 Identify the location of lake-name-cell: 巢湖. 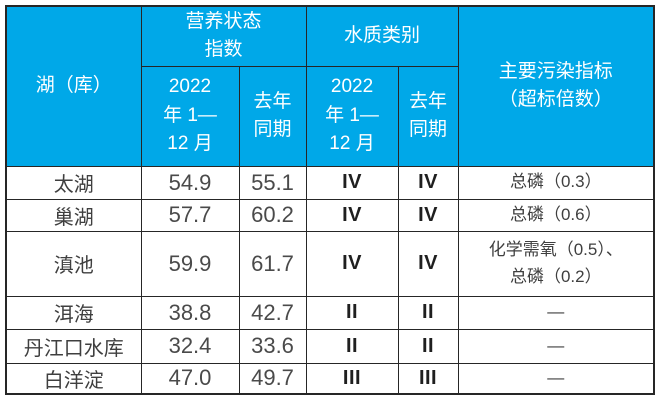
(73, 215).